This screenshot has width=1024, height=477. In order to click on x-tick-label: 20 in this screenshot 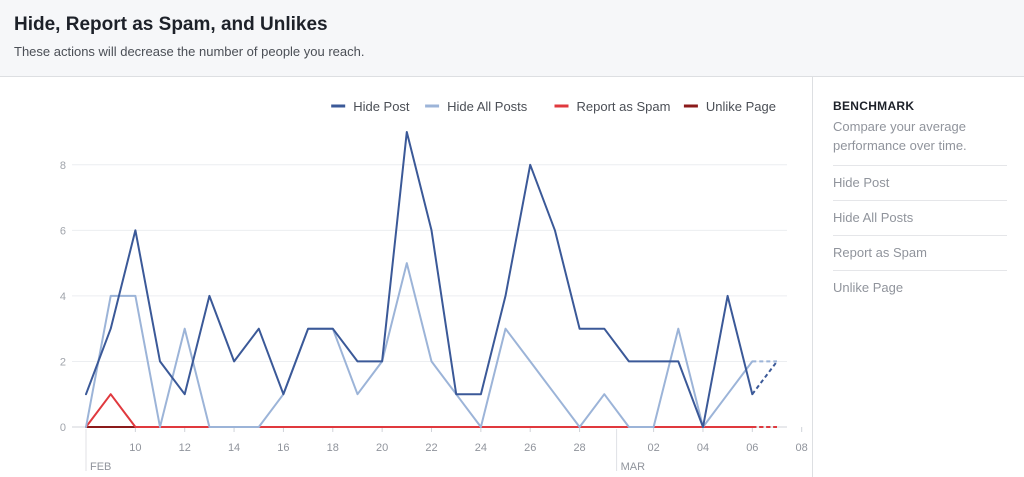, I will do `click(382, 448)`.